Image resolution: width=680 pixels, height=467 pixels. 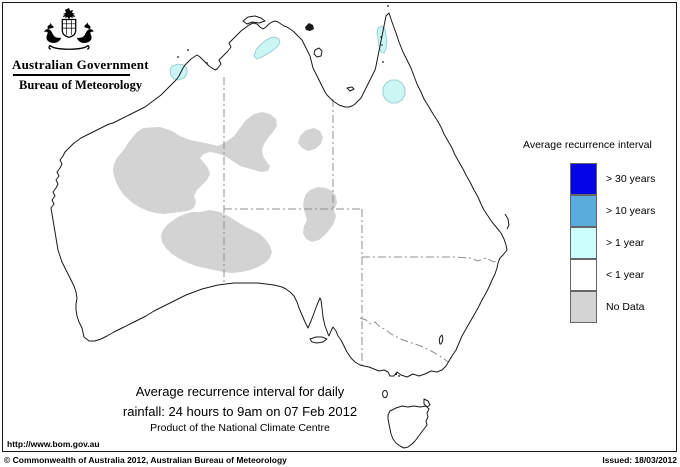 What do you see at coordinates (625, 307) in the screenshot?
I see `legend-label: No Data` at bounding box center [625, 307].